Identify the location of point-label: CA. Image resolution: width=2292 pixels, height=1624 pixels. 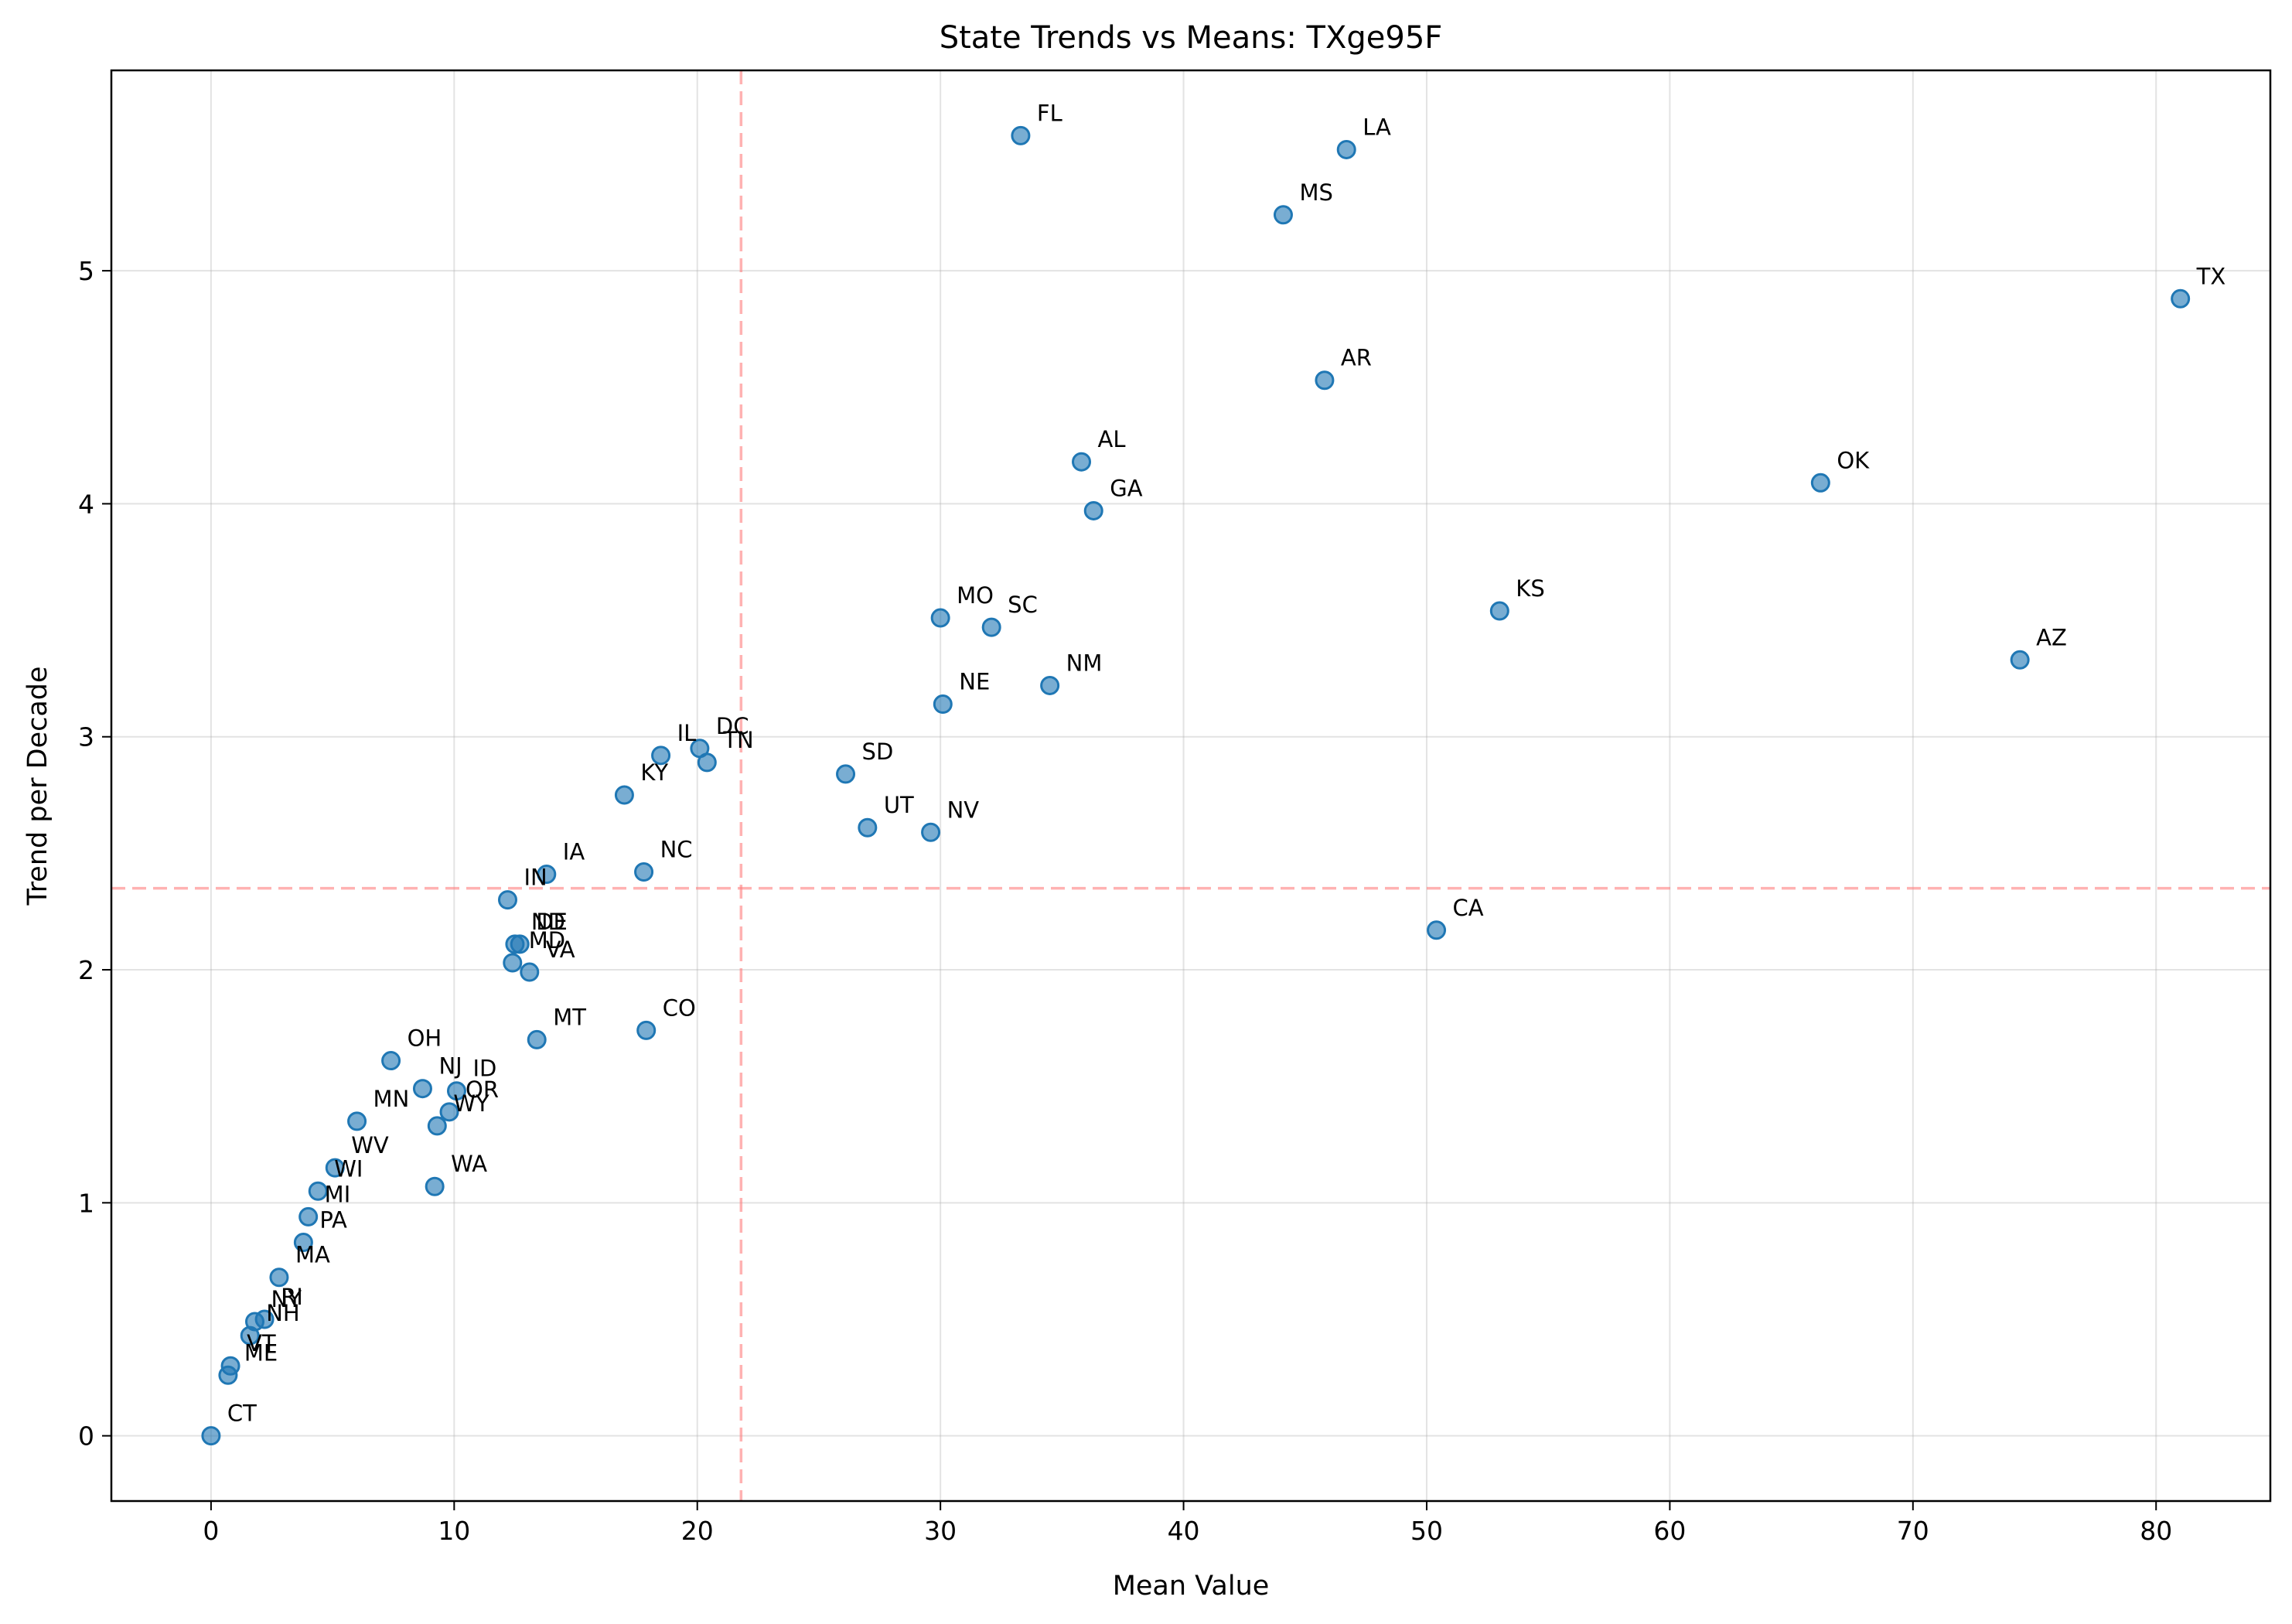
(1468, 908).